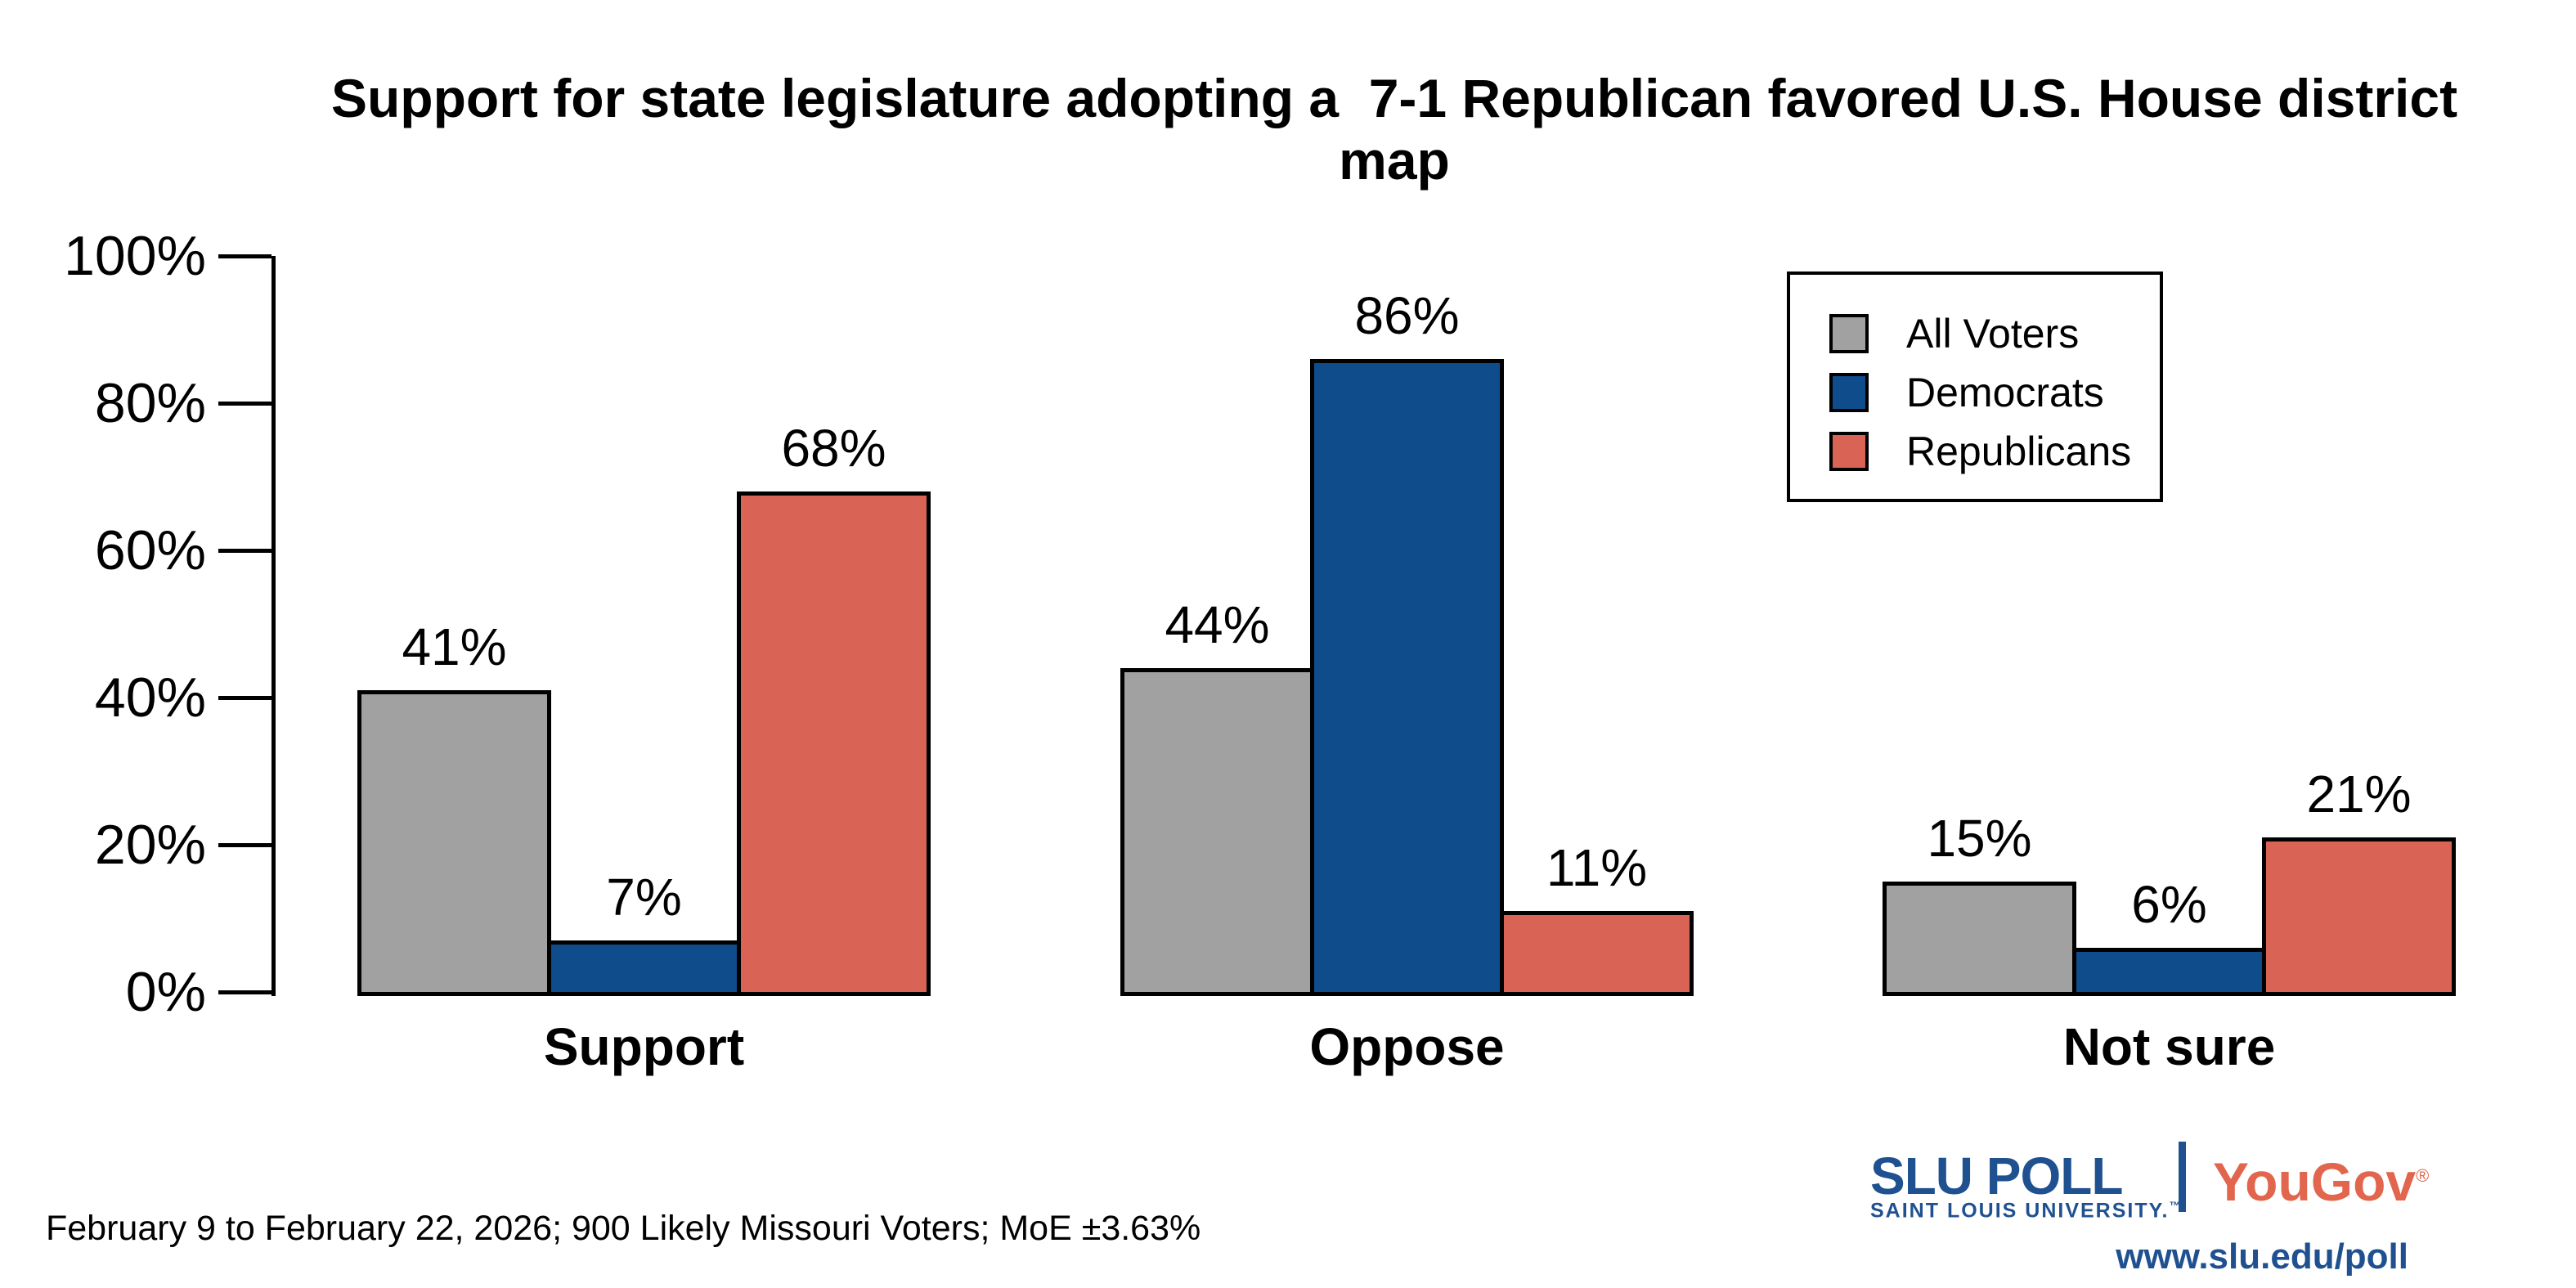  Describe the element at coordinates (1597, 954) in the screenshot. I see `bar-republicans-oppose` at that location.